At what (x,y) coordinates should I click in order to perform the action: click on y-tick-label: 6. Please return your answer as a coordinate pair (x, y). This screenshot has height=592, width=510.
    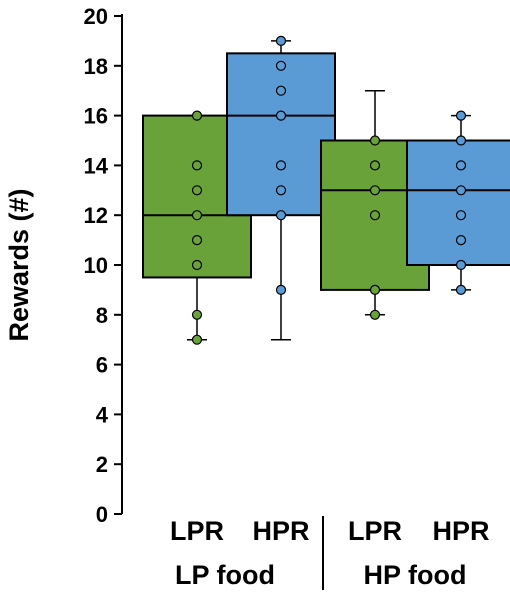
    Looking at the image, I should click on (102, 365).